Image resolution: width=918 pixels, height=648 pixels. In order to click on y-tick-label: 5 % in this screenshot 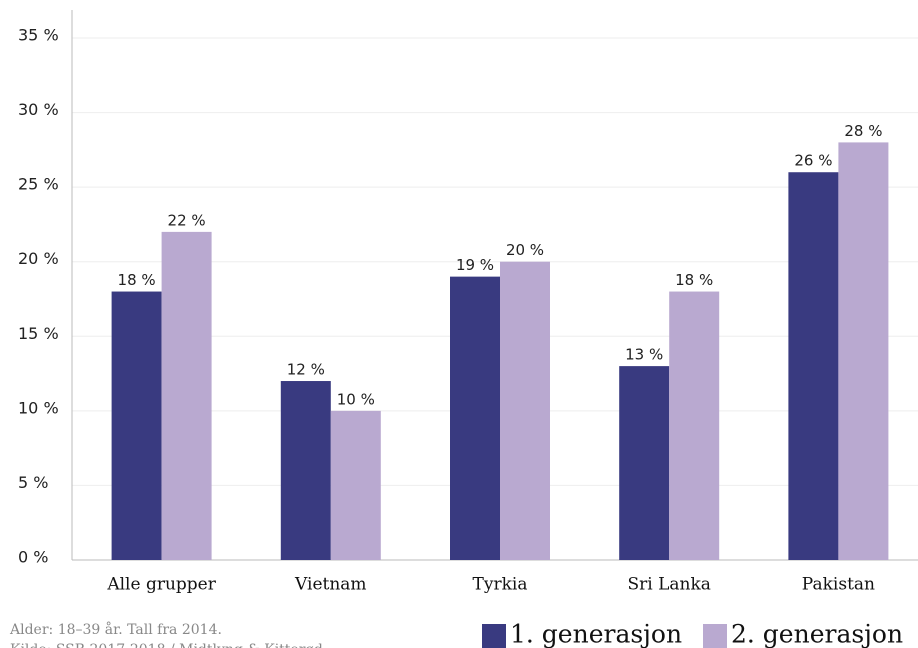, I will do `click(33, 482)`.